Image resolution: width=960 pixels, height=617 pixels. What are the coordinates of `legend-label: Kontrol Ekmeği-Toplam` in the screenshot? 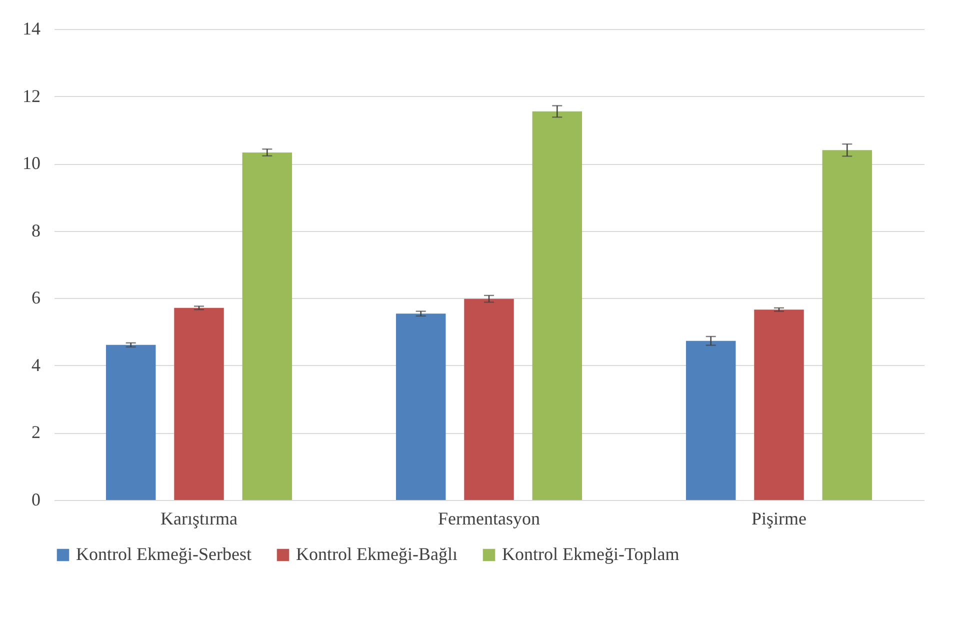 It's located at (591, 554).